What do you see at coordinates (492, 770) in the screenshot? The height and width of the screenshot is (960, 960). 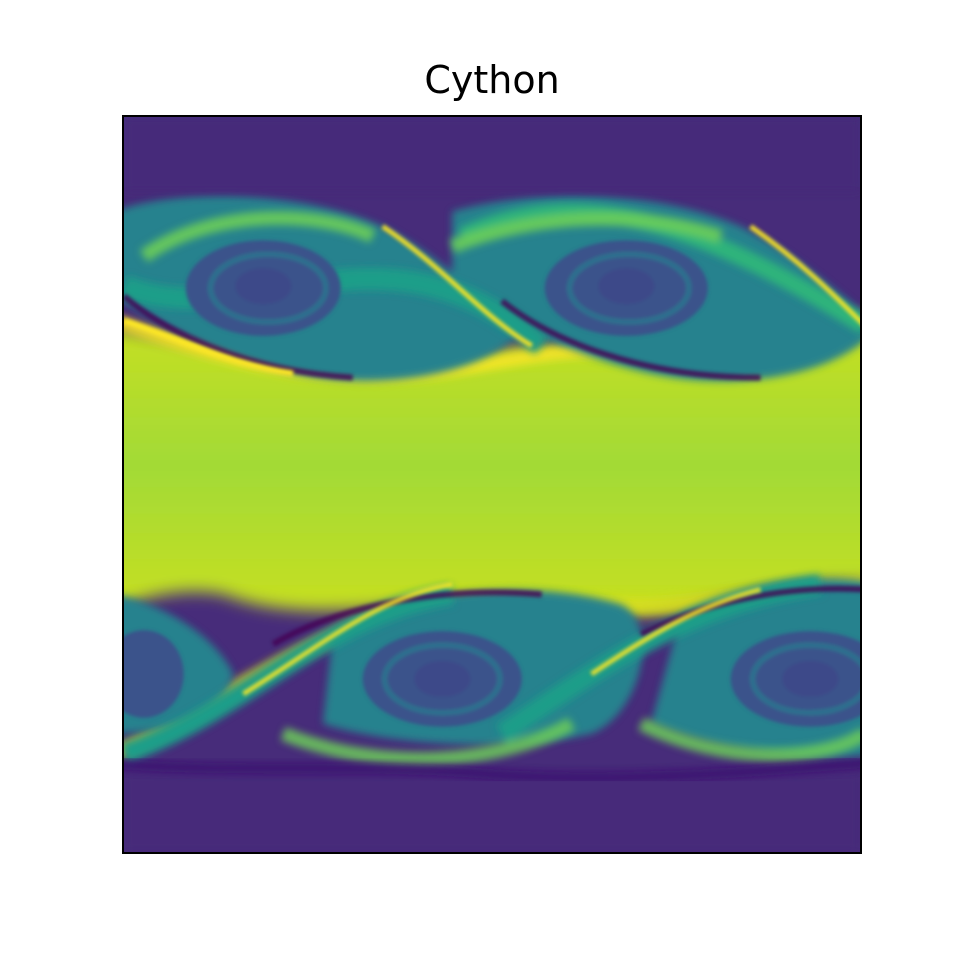 I see `lower-dark-edge` at bounding box center [492, 770].